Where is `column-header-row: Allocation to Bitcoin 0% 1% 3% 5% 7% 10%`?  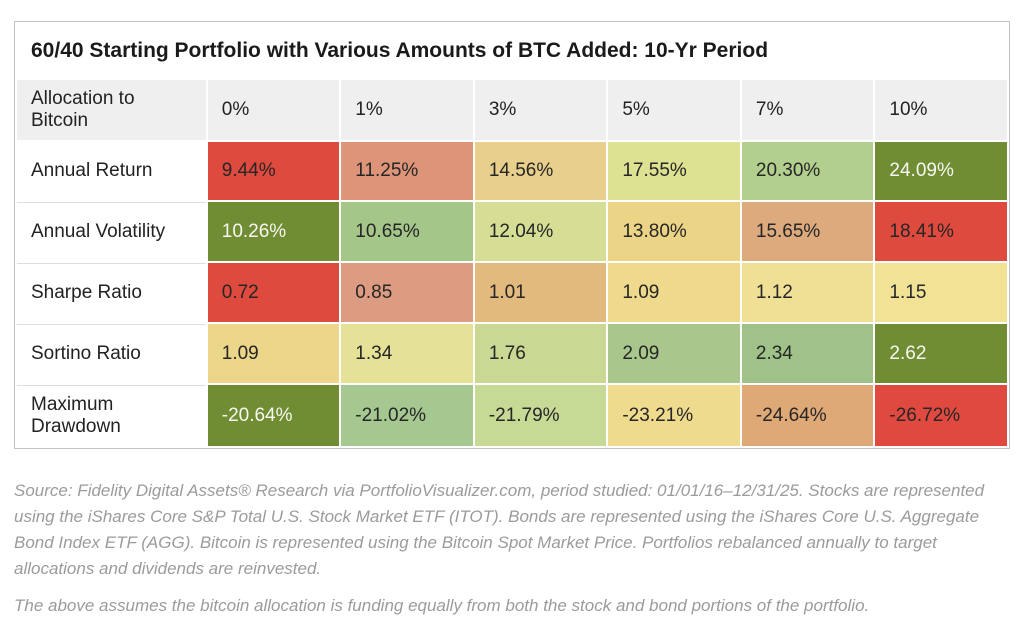
column-header-row: Allocation to Bitcoin 0% 1% 3% 5% 7% 10% is located at coordinates (512, 110).